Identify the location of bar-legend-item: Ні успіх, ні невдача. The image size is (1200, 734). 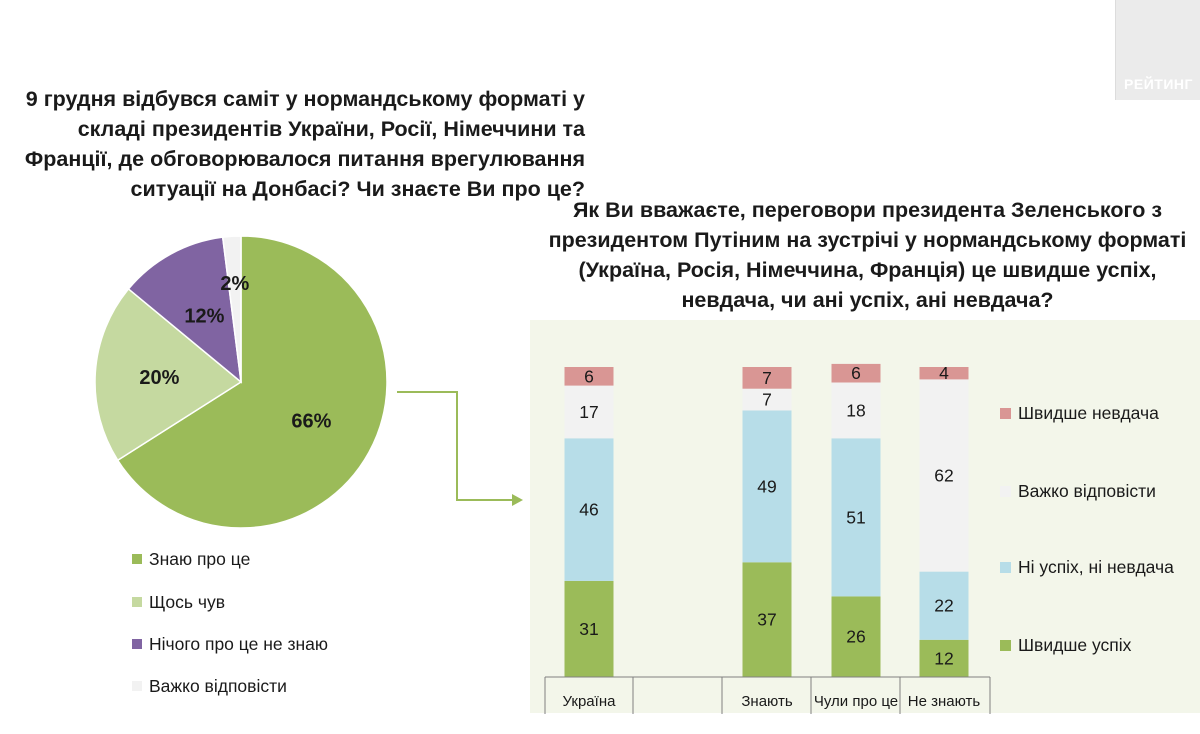
(1087, 567).